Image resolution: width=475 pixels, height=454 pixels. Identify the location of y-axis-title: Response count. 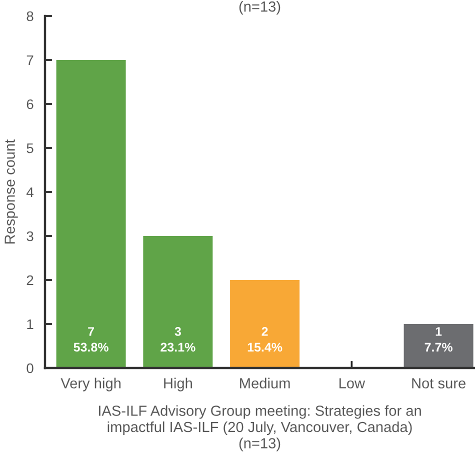
(11, 191).